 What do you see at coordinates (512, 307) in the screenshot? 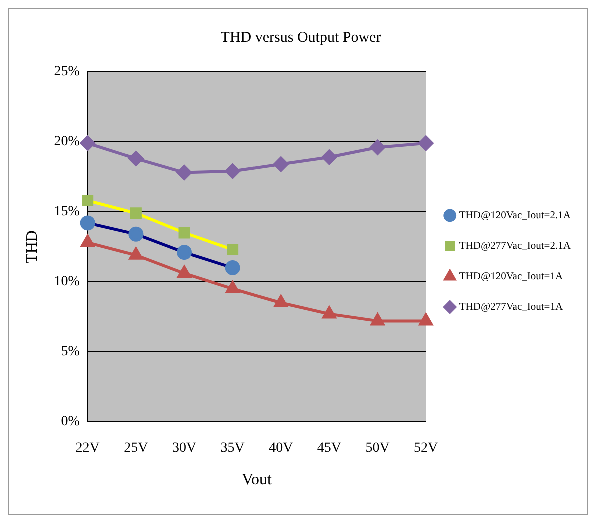
I see `legend-label: THD@277Vac_Iout=1A` at bounding box center [512, 307].